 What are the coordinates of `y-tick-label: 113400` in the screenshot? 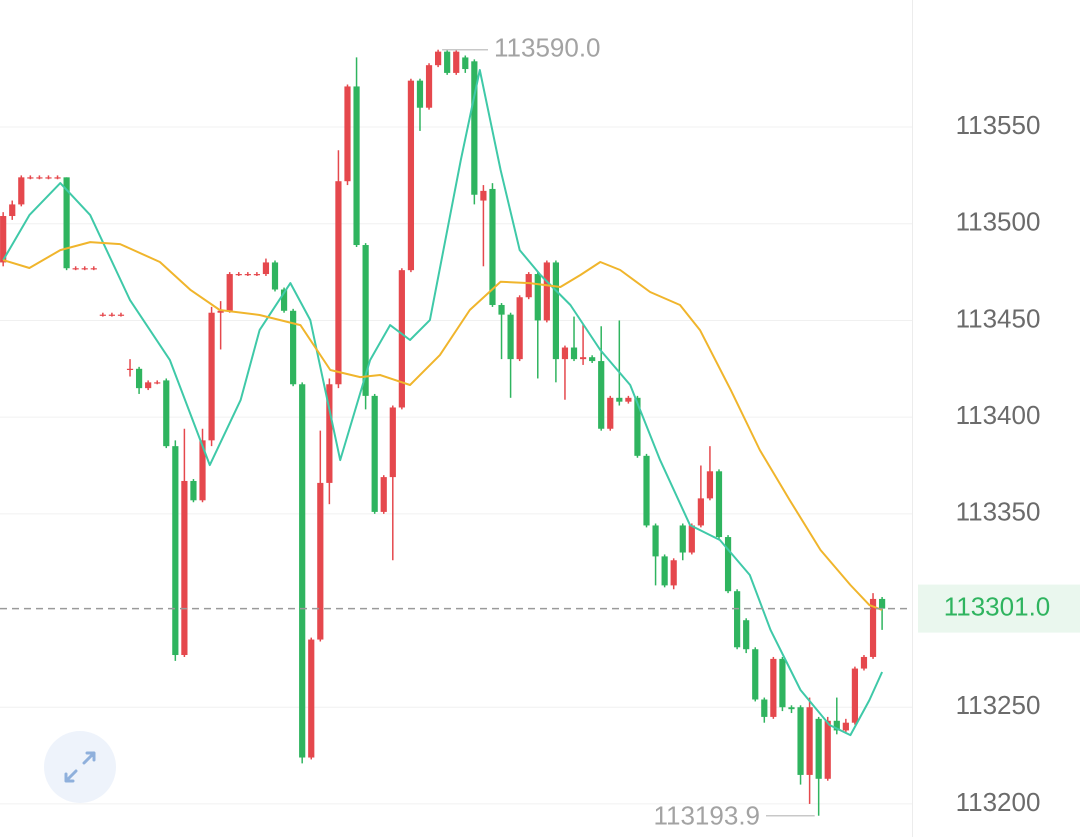 It's located at (998, 415).